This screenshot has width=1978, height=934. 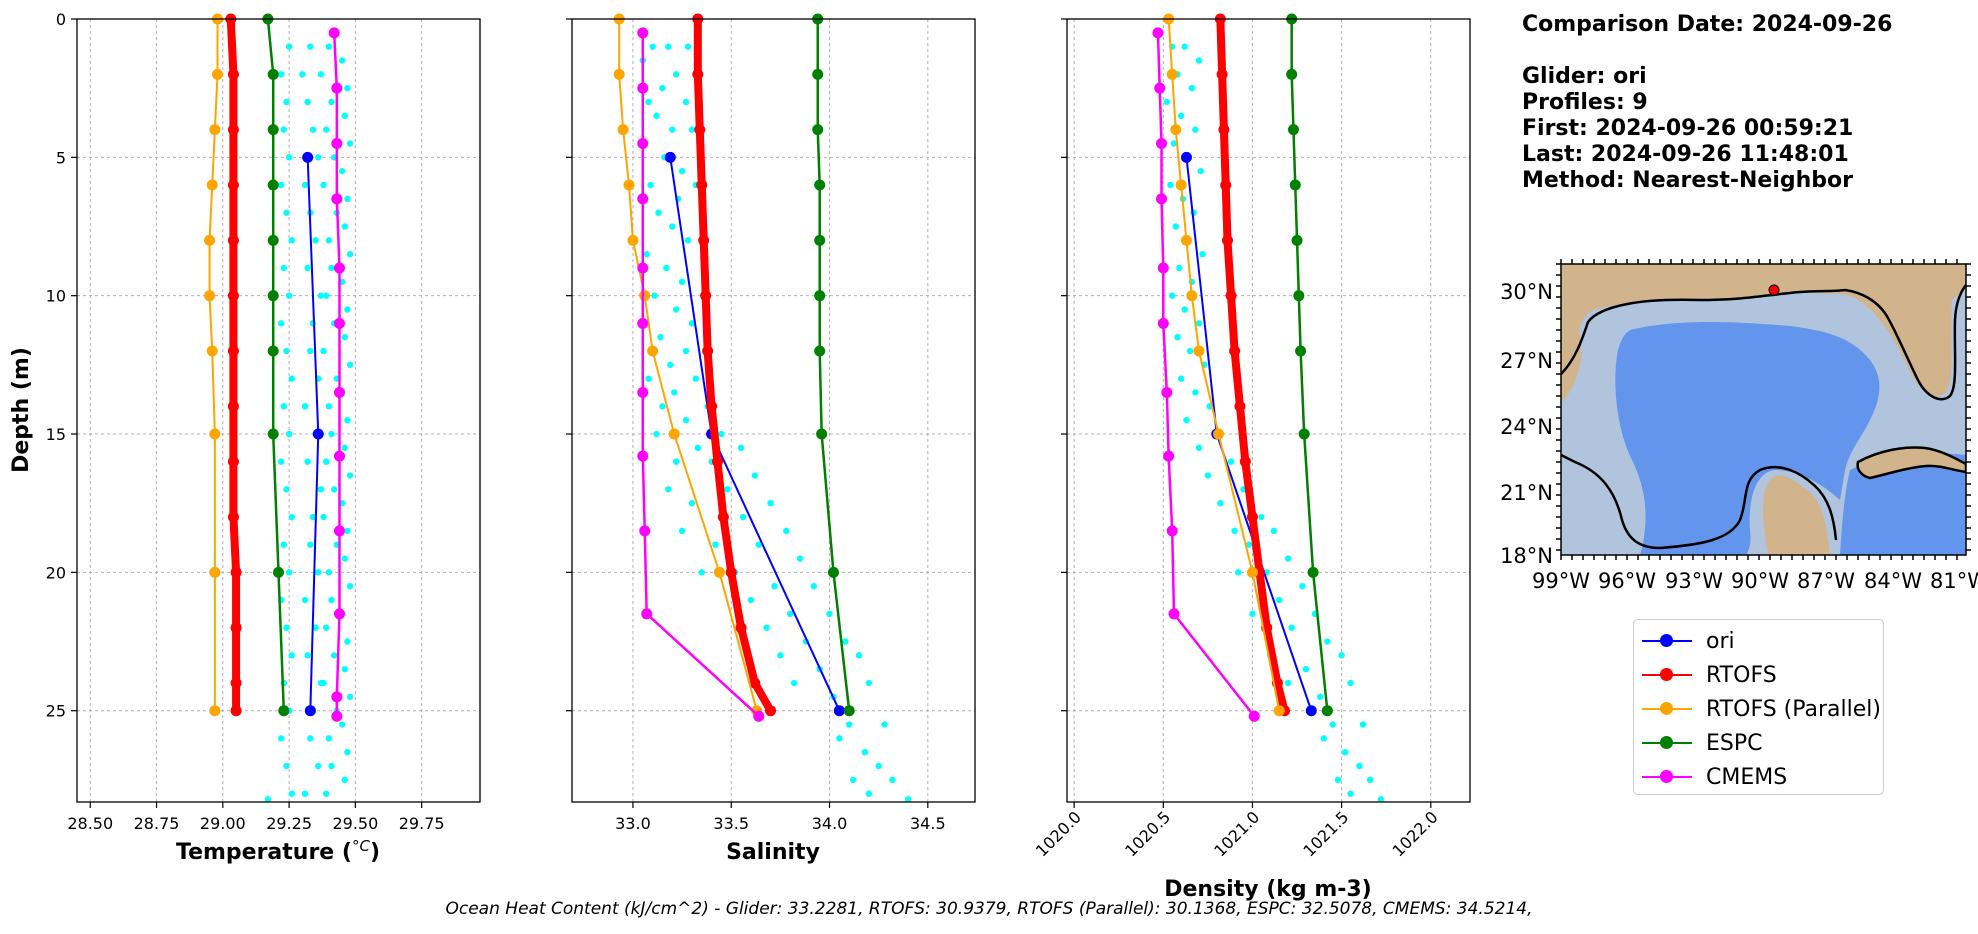 What do you see at coordinates (90, 823) in the screenshot?
I see `temperature-xtick-label: 28.50` at bounding box center [90, 823].